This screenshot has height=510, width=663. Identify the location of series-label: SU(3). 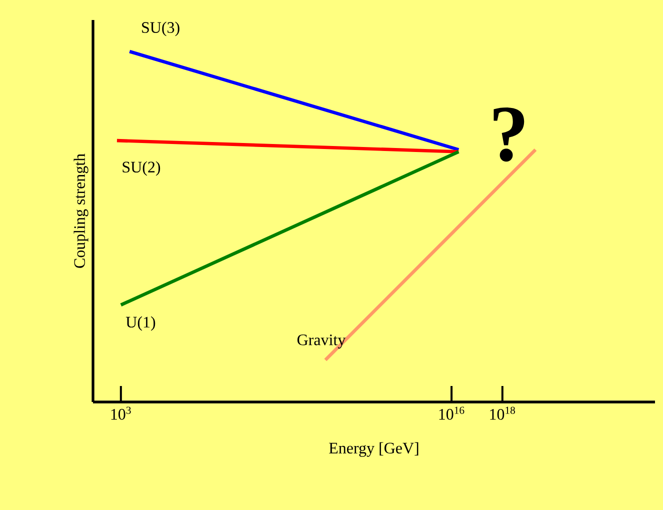
(161, 29).